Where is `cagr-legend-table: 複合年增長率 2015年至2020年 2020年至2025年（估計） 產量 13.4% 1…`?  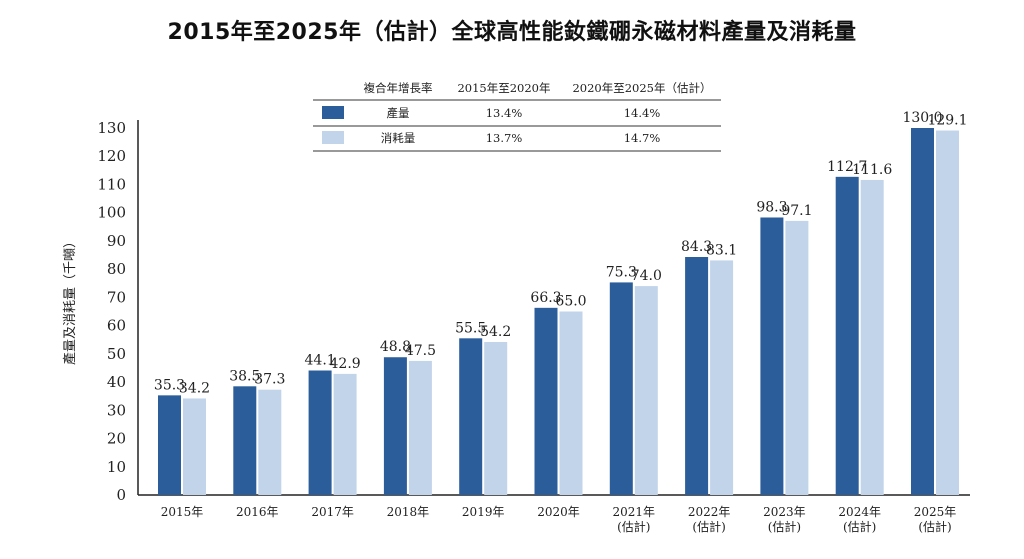 cagr-legend-table: 複合年增長率 2015年至2020年 2020年至2025年（估計） 產量 13.4% 1… is located at coordinates (517, 116).